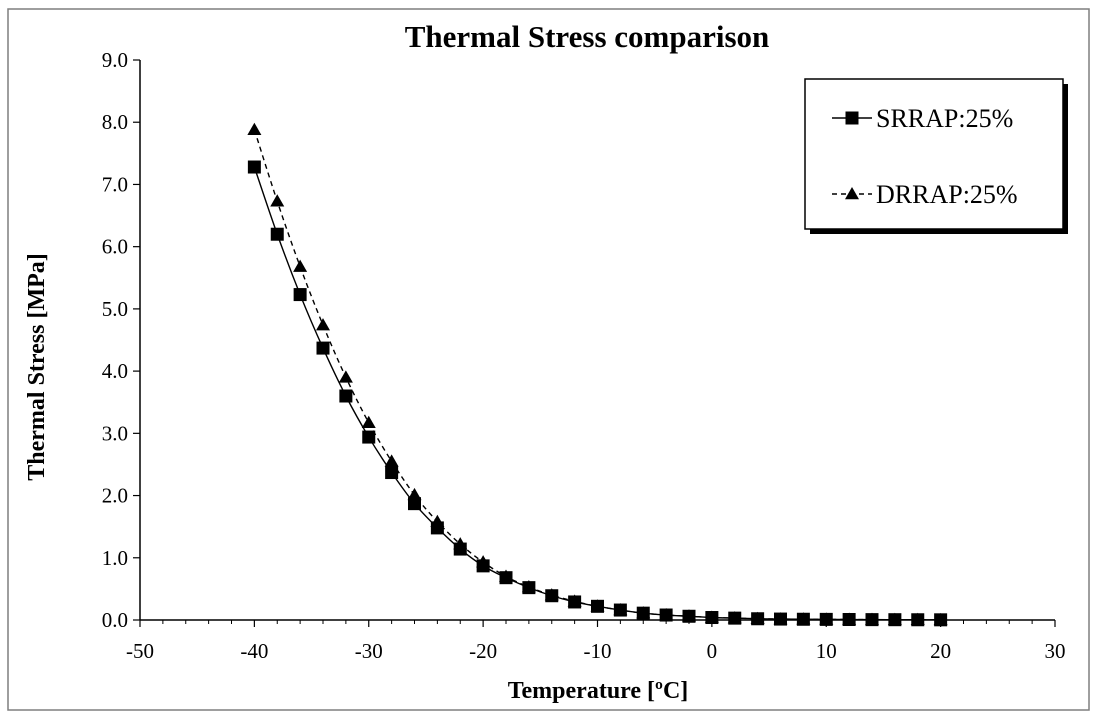 The image size is (1098, 718). What do you see at coordinates (712, 651) in the screenshot?
I see `x-tick-label: 0` at bounding box center [712, 651].